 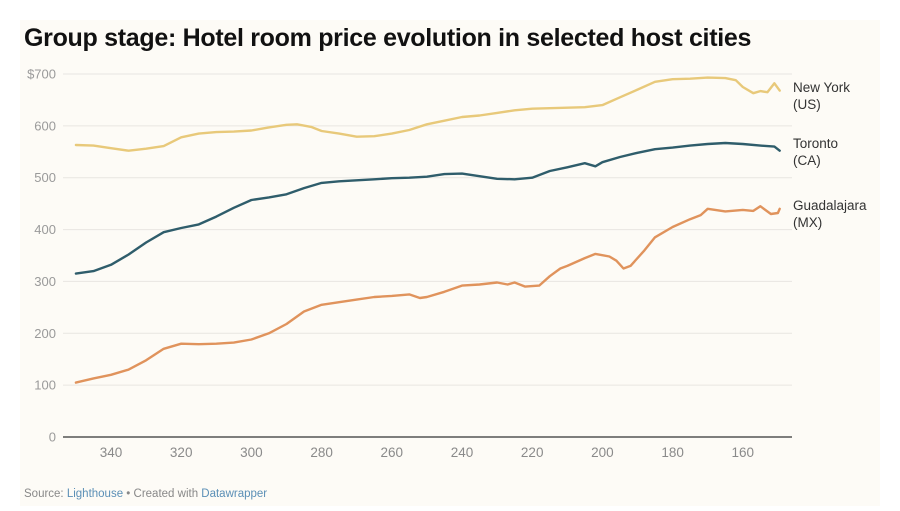 What do you see at coordinates (45, 385) in the screenshot?
I see `y-tick-label: 100` at bounding box center [45, 385].